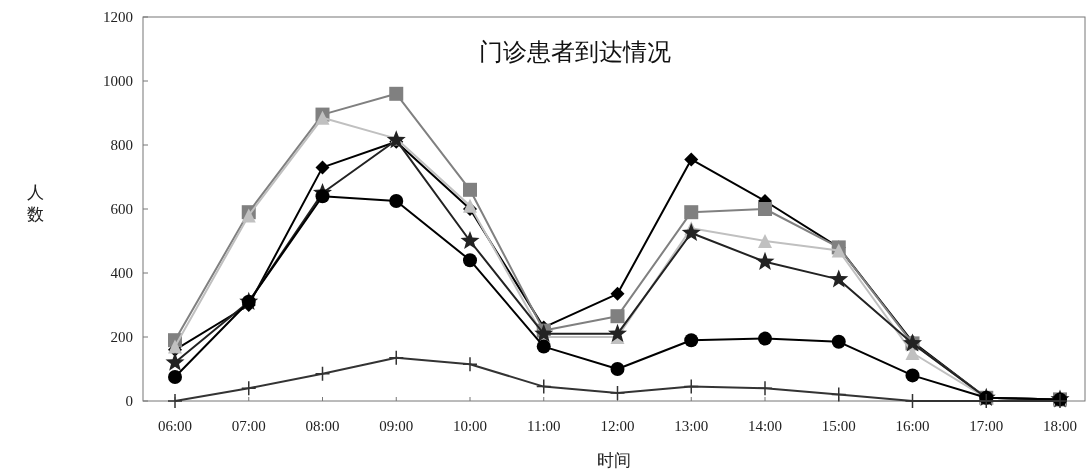 The image size is (1091, 473). Describe the element at coordinates (322, 426) in the screenshot. I see `x-tick-label: 08:00` at that location.